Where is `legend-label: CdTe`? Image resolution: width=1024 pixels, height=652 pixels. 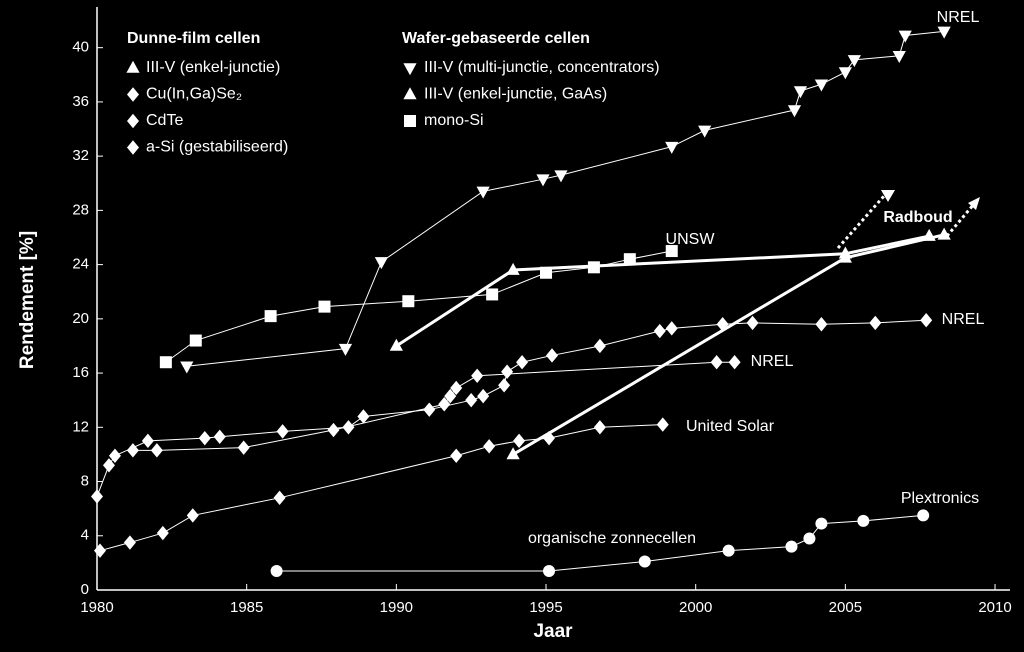
legend-label: CdTe is located at coordinates (164, 120).